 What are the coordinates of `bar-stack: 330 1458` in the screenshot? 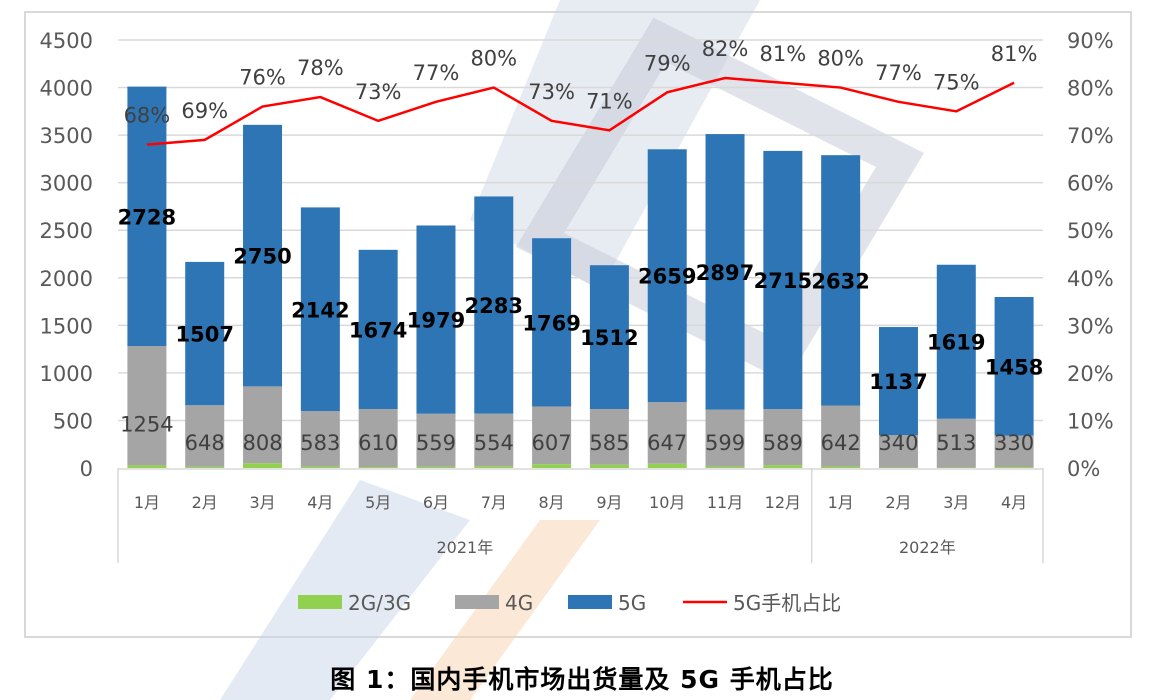 It's located at (1014, 382).